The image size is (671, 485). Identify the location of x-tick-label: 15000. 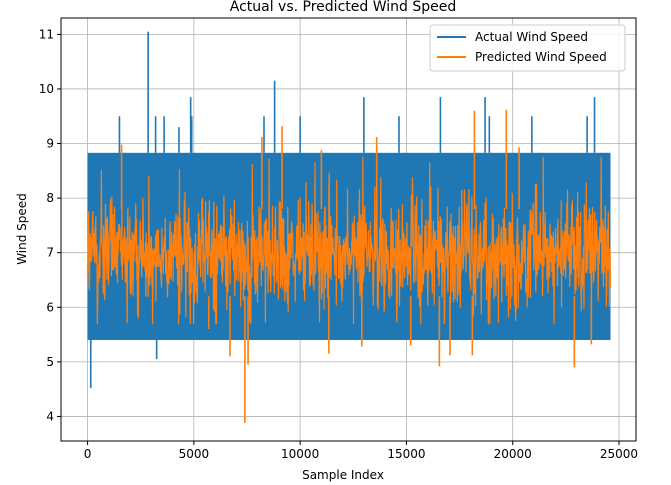
(406, 454).